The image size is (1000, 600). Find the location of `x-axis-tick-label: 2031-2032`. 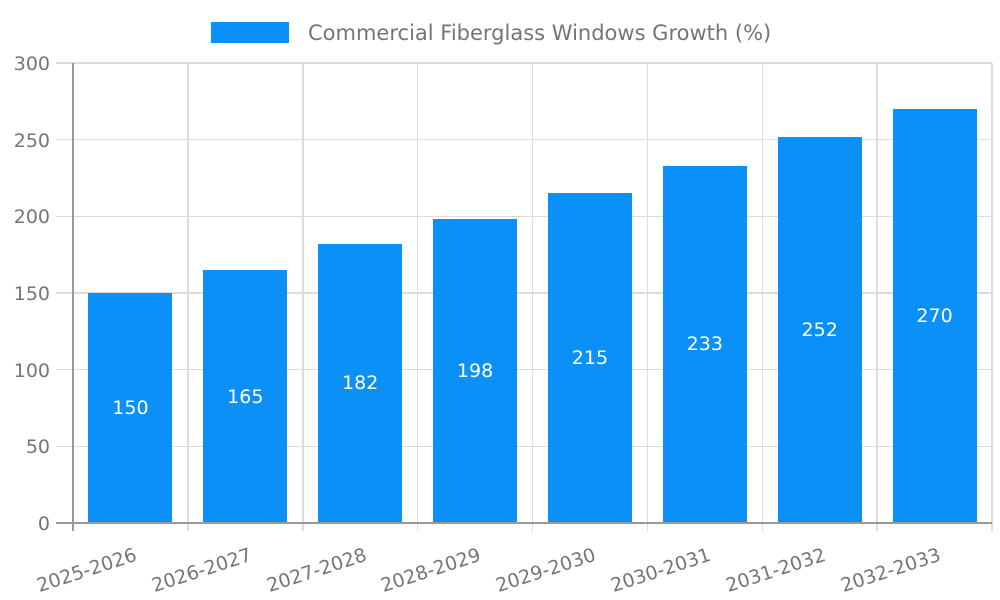

x-axis-tick-label: 2031-2032 is located at coordinates (776, 570).